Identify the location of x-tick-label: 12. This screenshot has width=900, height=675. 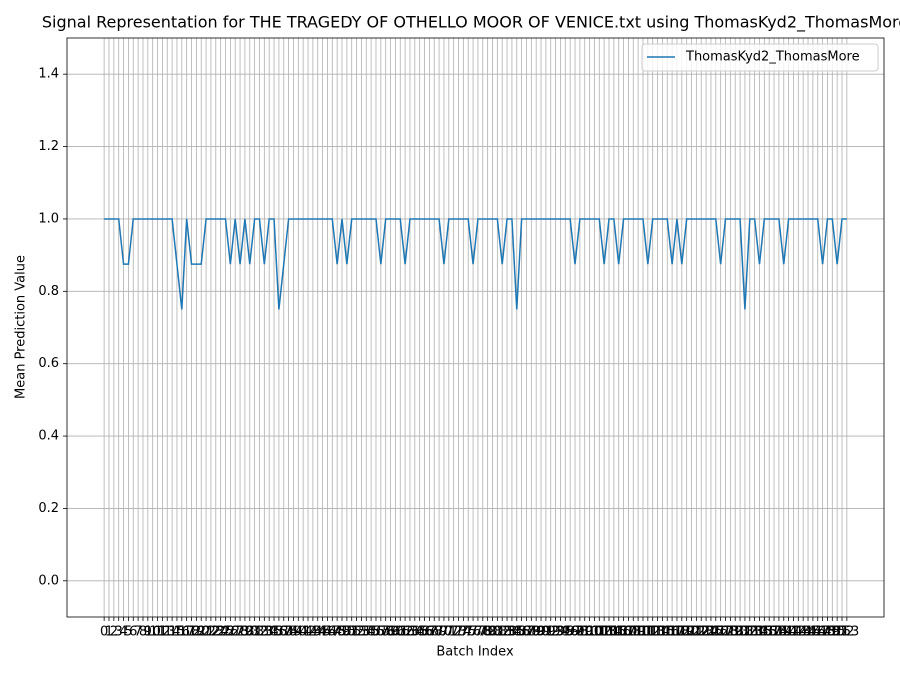
(162, 632).